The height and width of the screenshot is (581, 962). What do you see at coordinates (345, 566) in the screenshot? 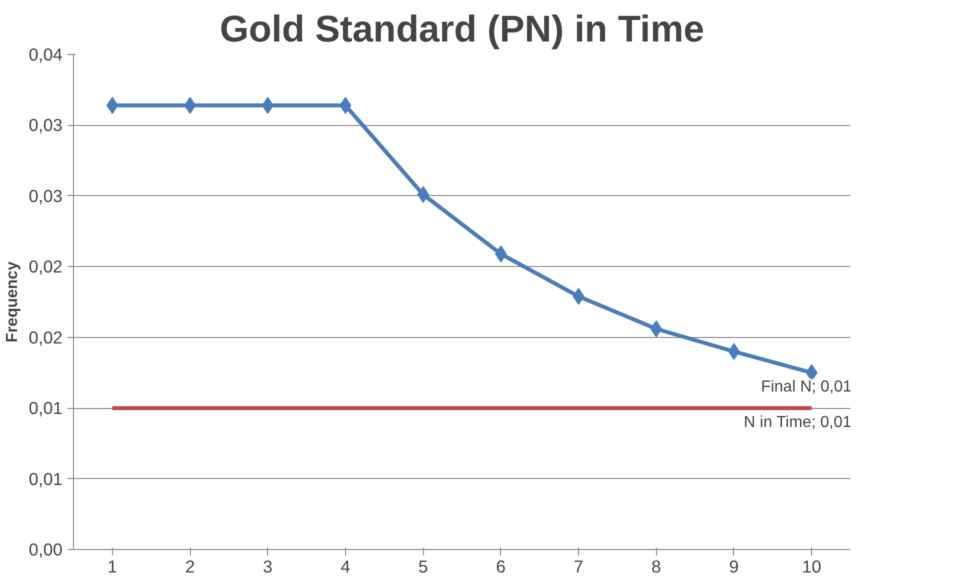
I see `x-tick-label: 4` at bounding box center [345, 566].